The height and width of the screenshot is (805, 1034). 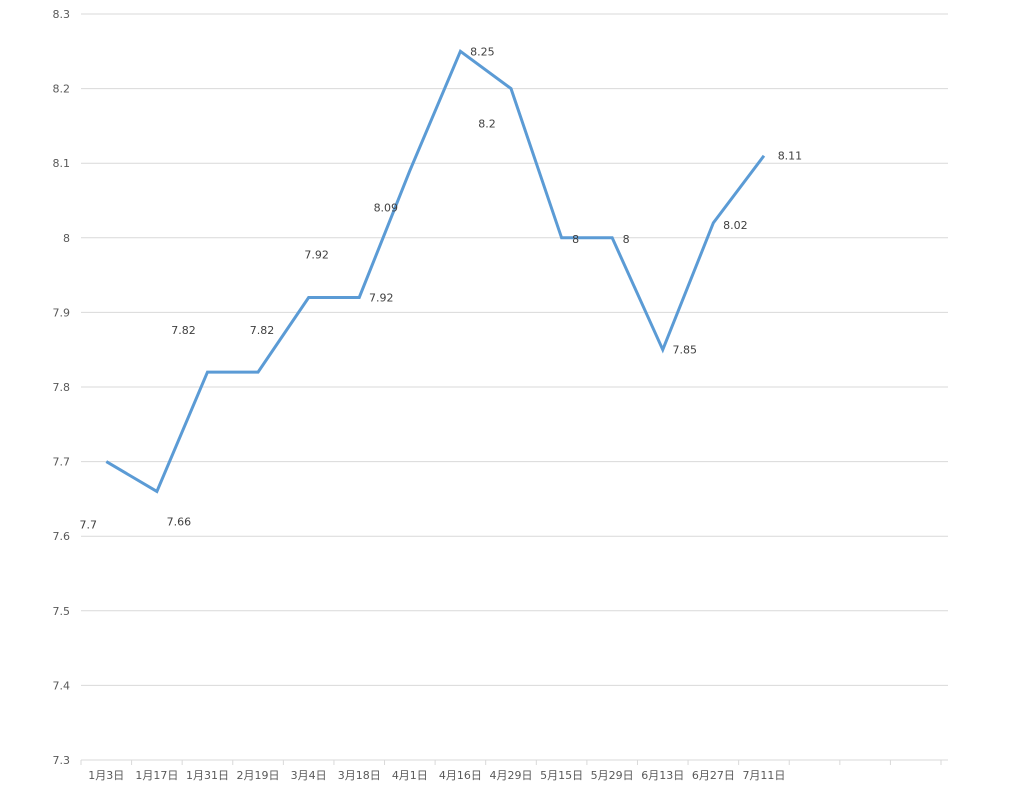 What do you see at coordinates (62, 536) in the screenshot?
I see `y-tick-label: 7.6` at bounding box center [62, 536].